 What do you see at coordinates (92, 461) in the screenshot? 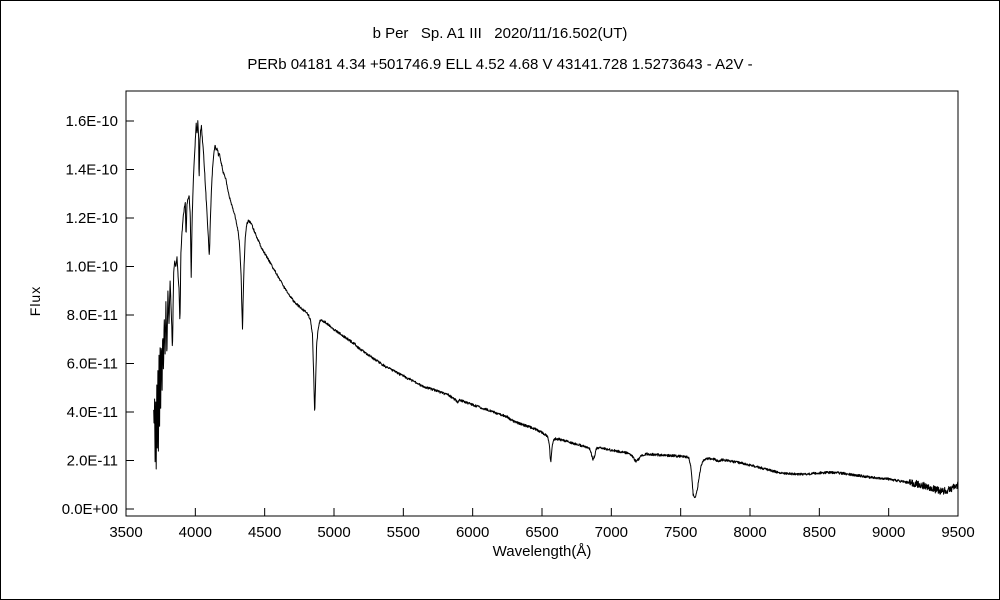
I see `y-tick-label: 2.0E-11` at bounding box center [92, 461].